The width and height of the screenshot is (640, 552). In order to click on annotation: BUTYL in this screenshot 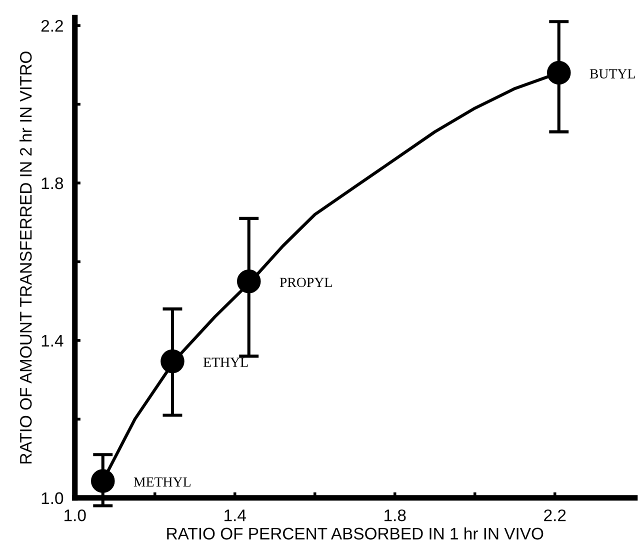, I will do `click(612, 73)`.